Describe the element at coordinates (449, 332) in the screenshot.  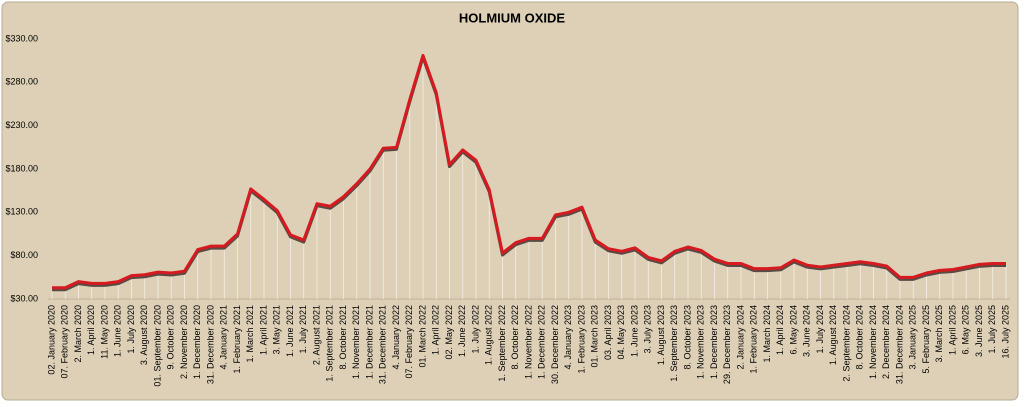
I see `x-tick-label: 02. May 2022` at that location.